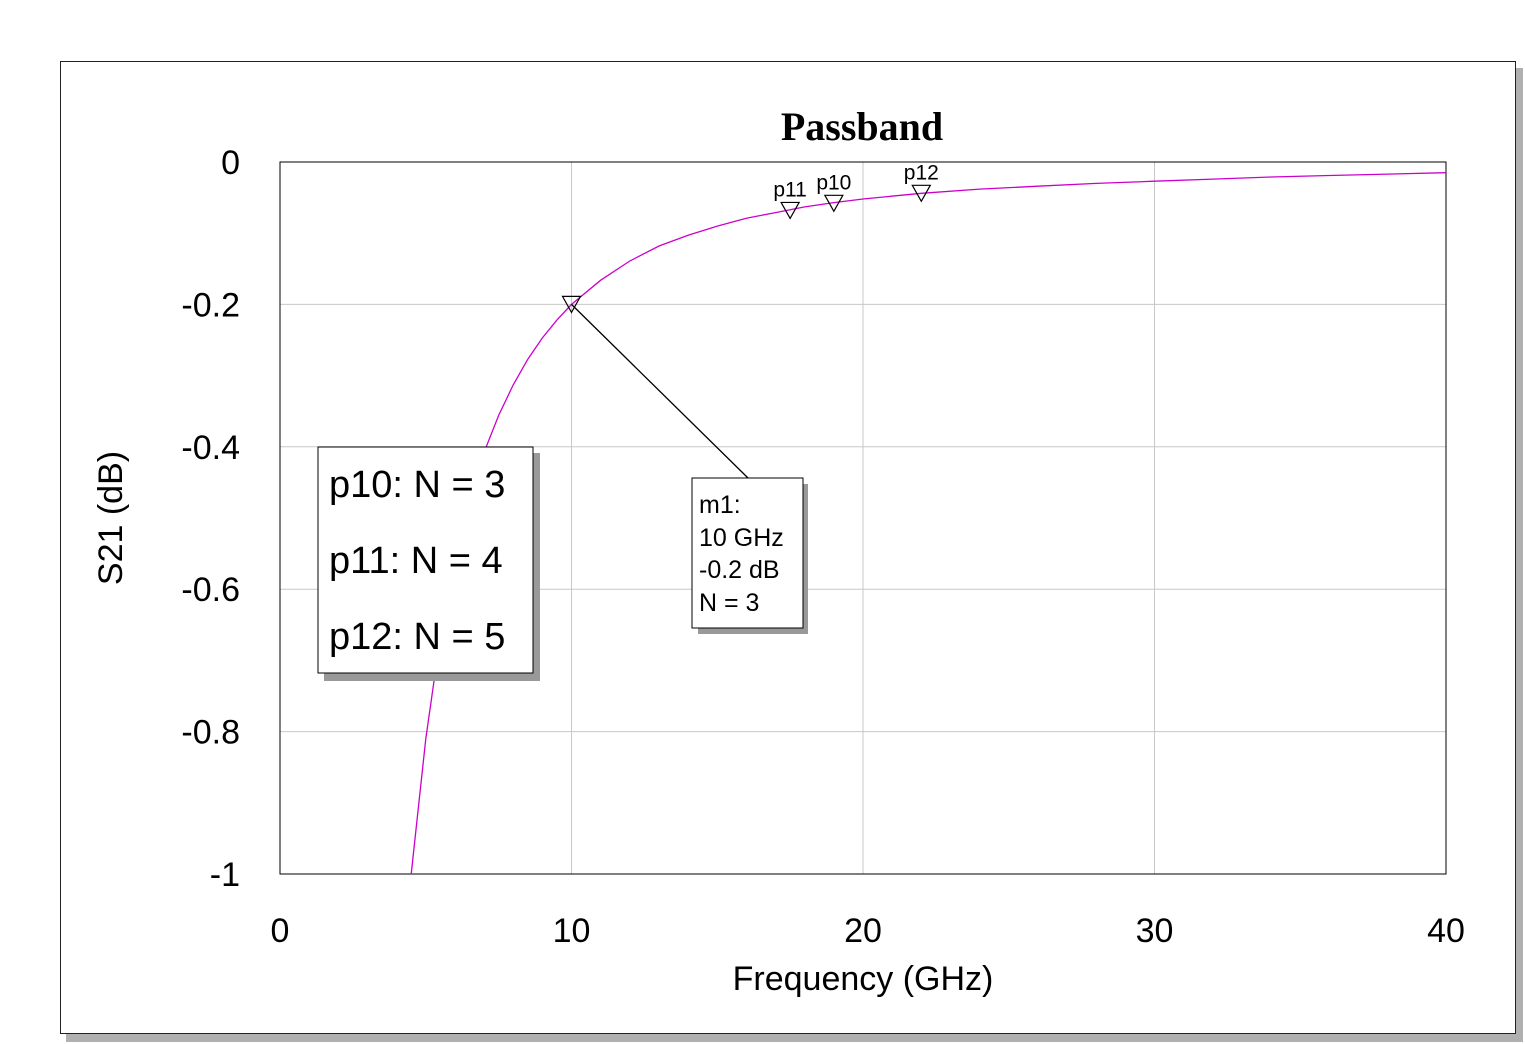  Describe the element at coordinates (210, 448) in the screenshot. I see `y-tick-label: -0.4` at that location.